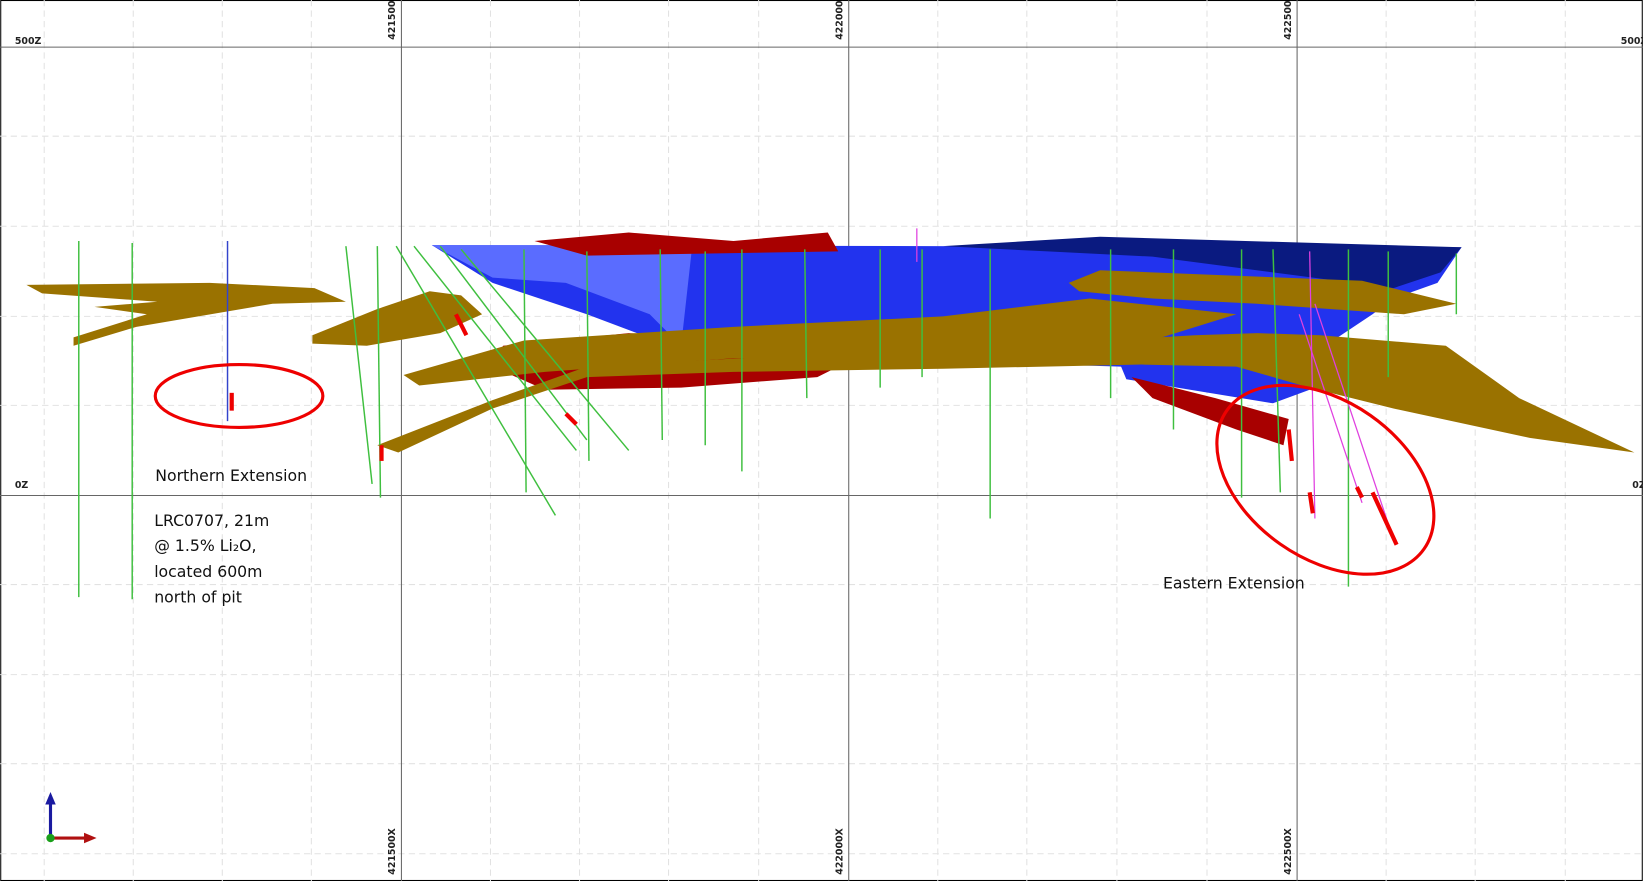  What do you see at coordinates (71, 817) in the screenshot?
I see `axis-triad` at bounding box center [71, 817].